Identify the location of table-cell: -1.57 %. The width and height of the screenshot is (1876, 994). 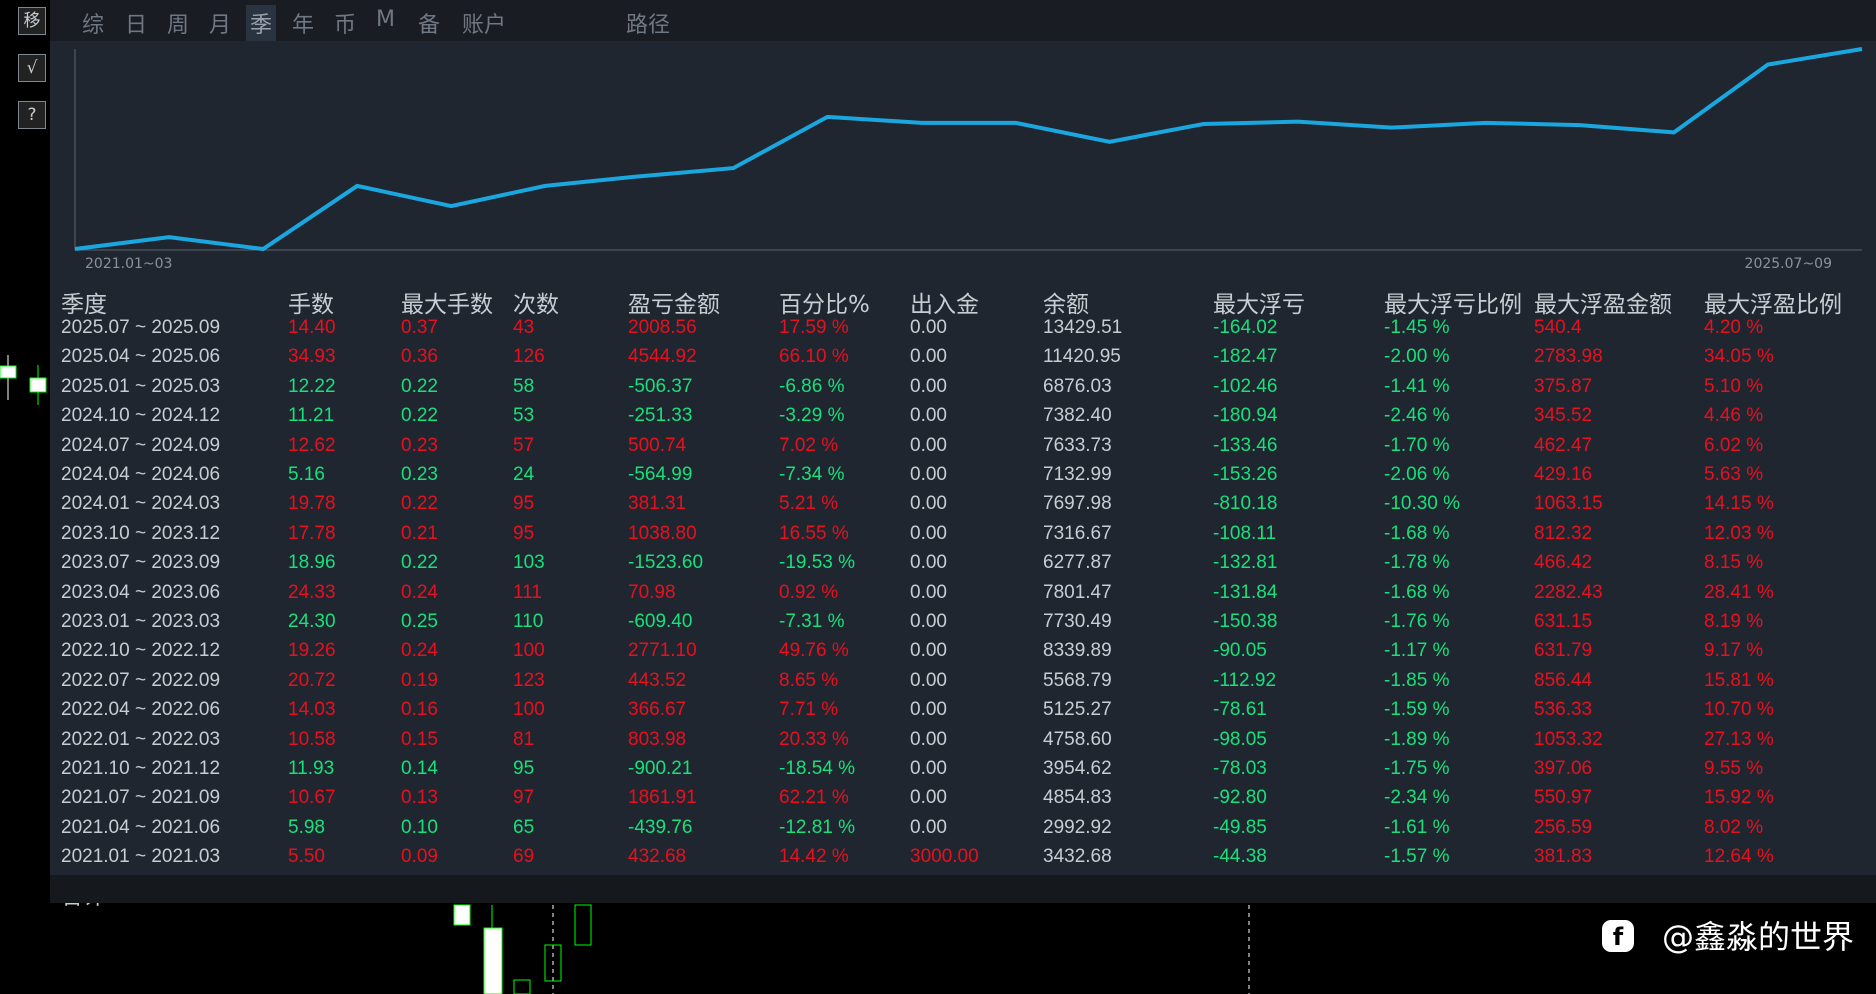
(1417, 857).